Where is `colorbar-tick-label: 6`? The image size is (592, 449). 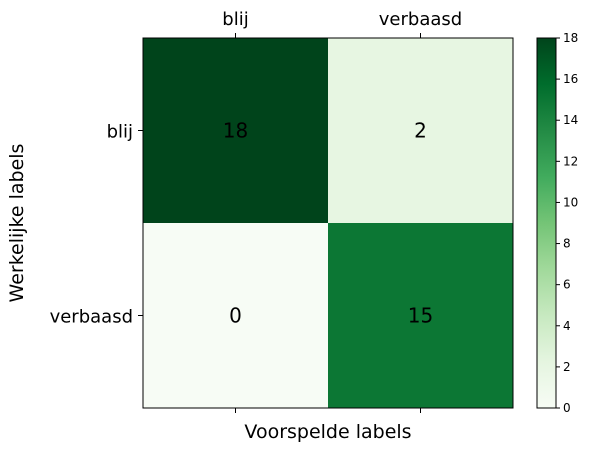
colorbar-tick-label: 6 is located at coordinates (567, 285).